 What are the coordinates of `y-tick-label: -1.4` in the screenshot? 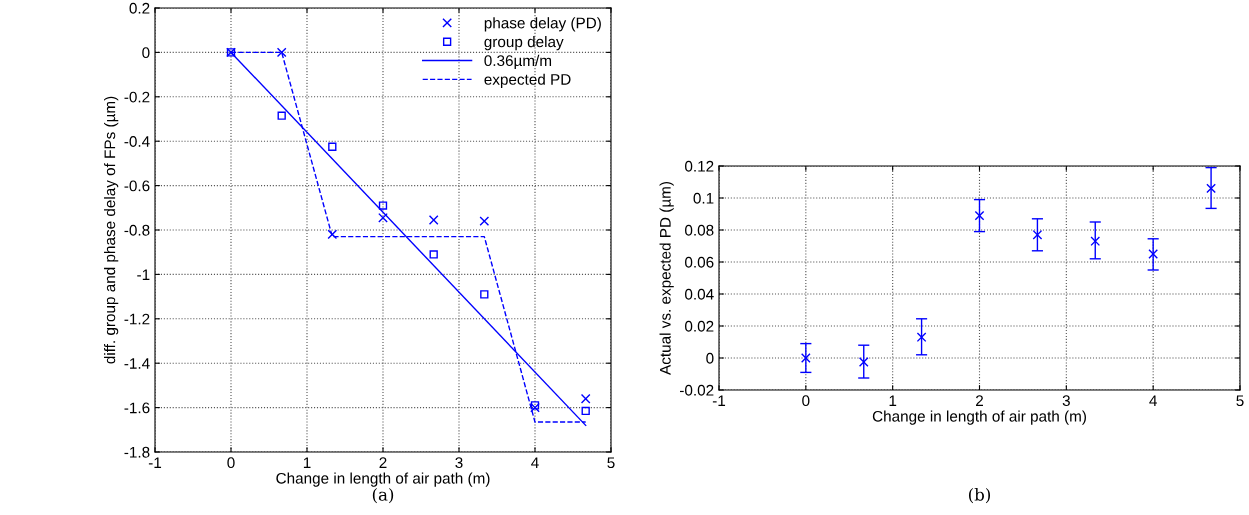 It's located at (137, 363).